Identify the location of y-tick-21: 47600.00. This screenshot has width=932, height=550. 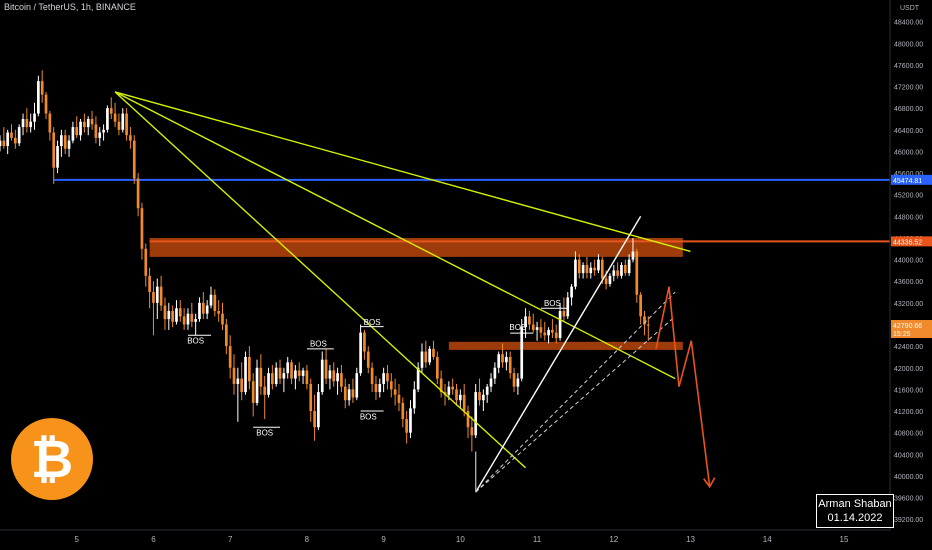
(908, 66).